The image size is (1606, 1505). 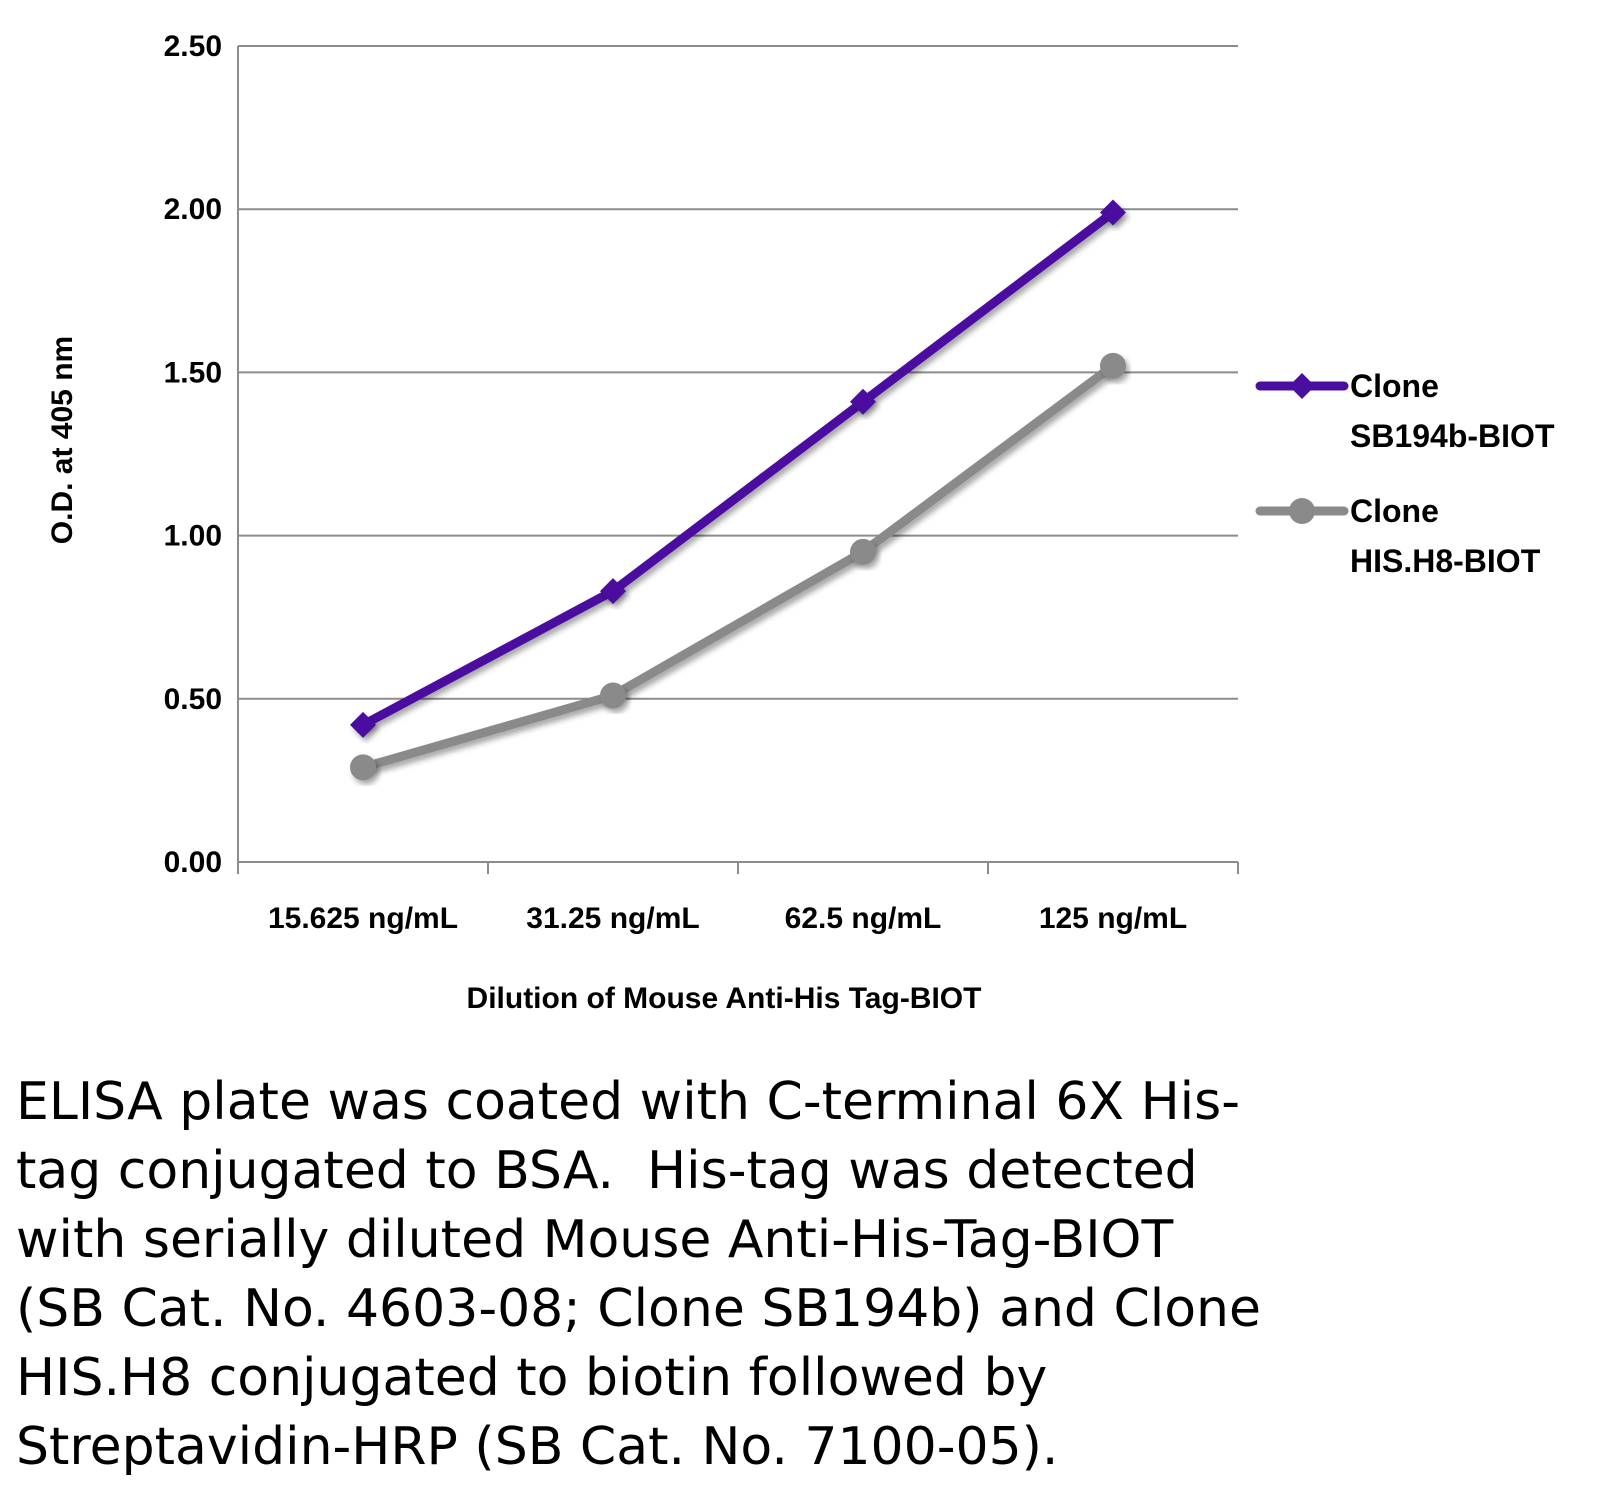 I want to click on y-axis-title: O.D. at 405 nm, so click(x=62, y=440).